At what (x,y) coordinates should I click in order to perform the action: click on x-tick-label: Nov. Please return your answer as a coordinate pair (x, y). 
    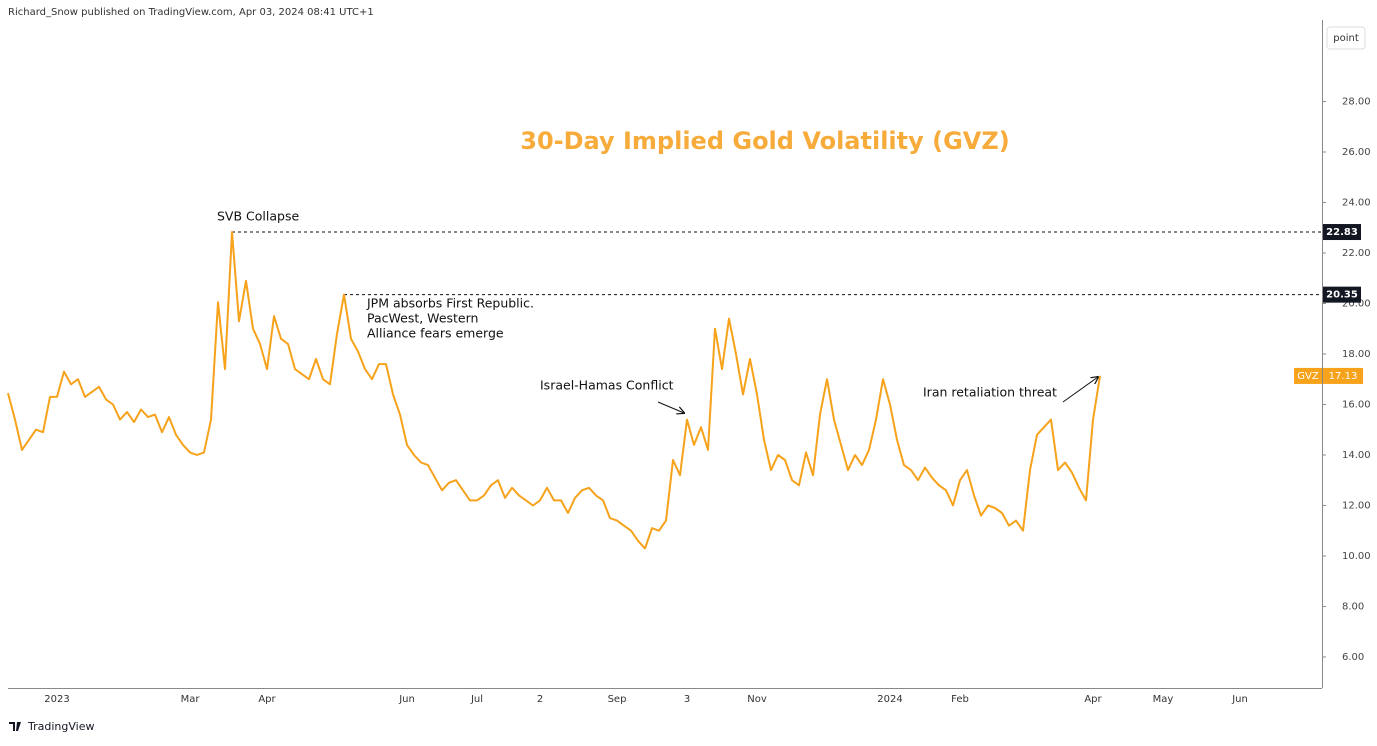
    Looking at the image, I should click on (757, 699).